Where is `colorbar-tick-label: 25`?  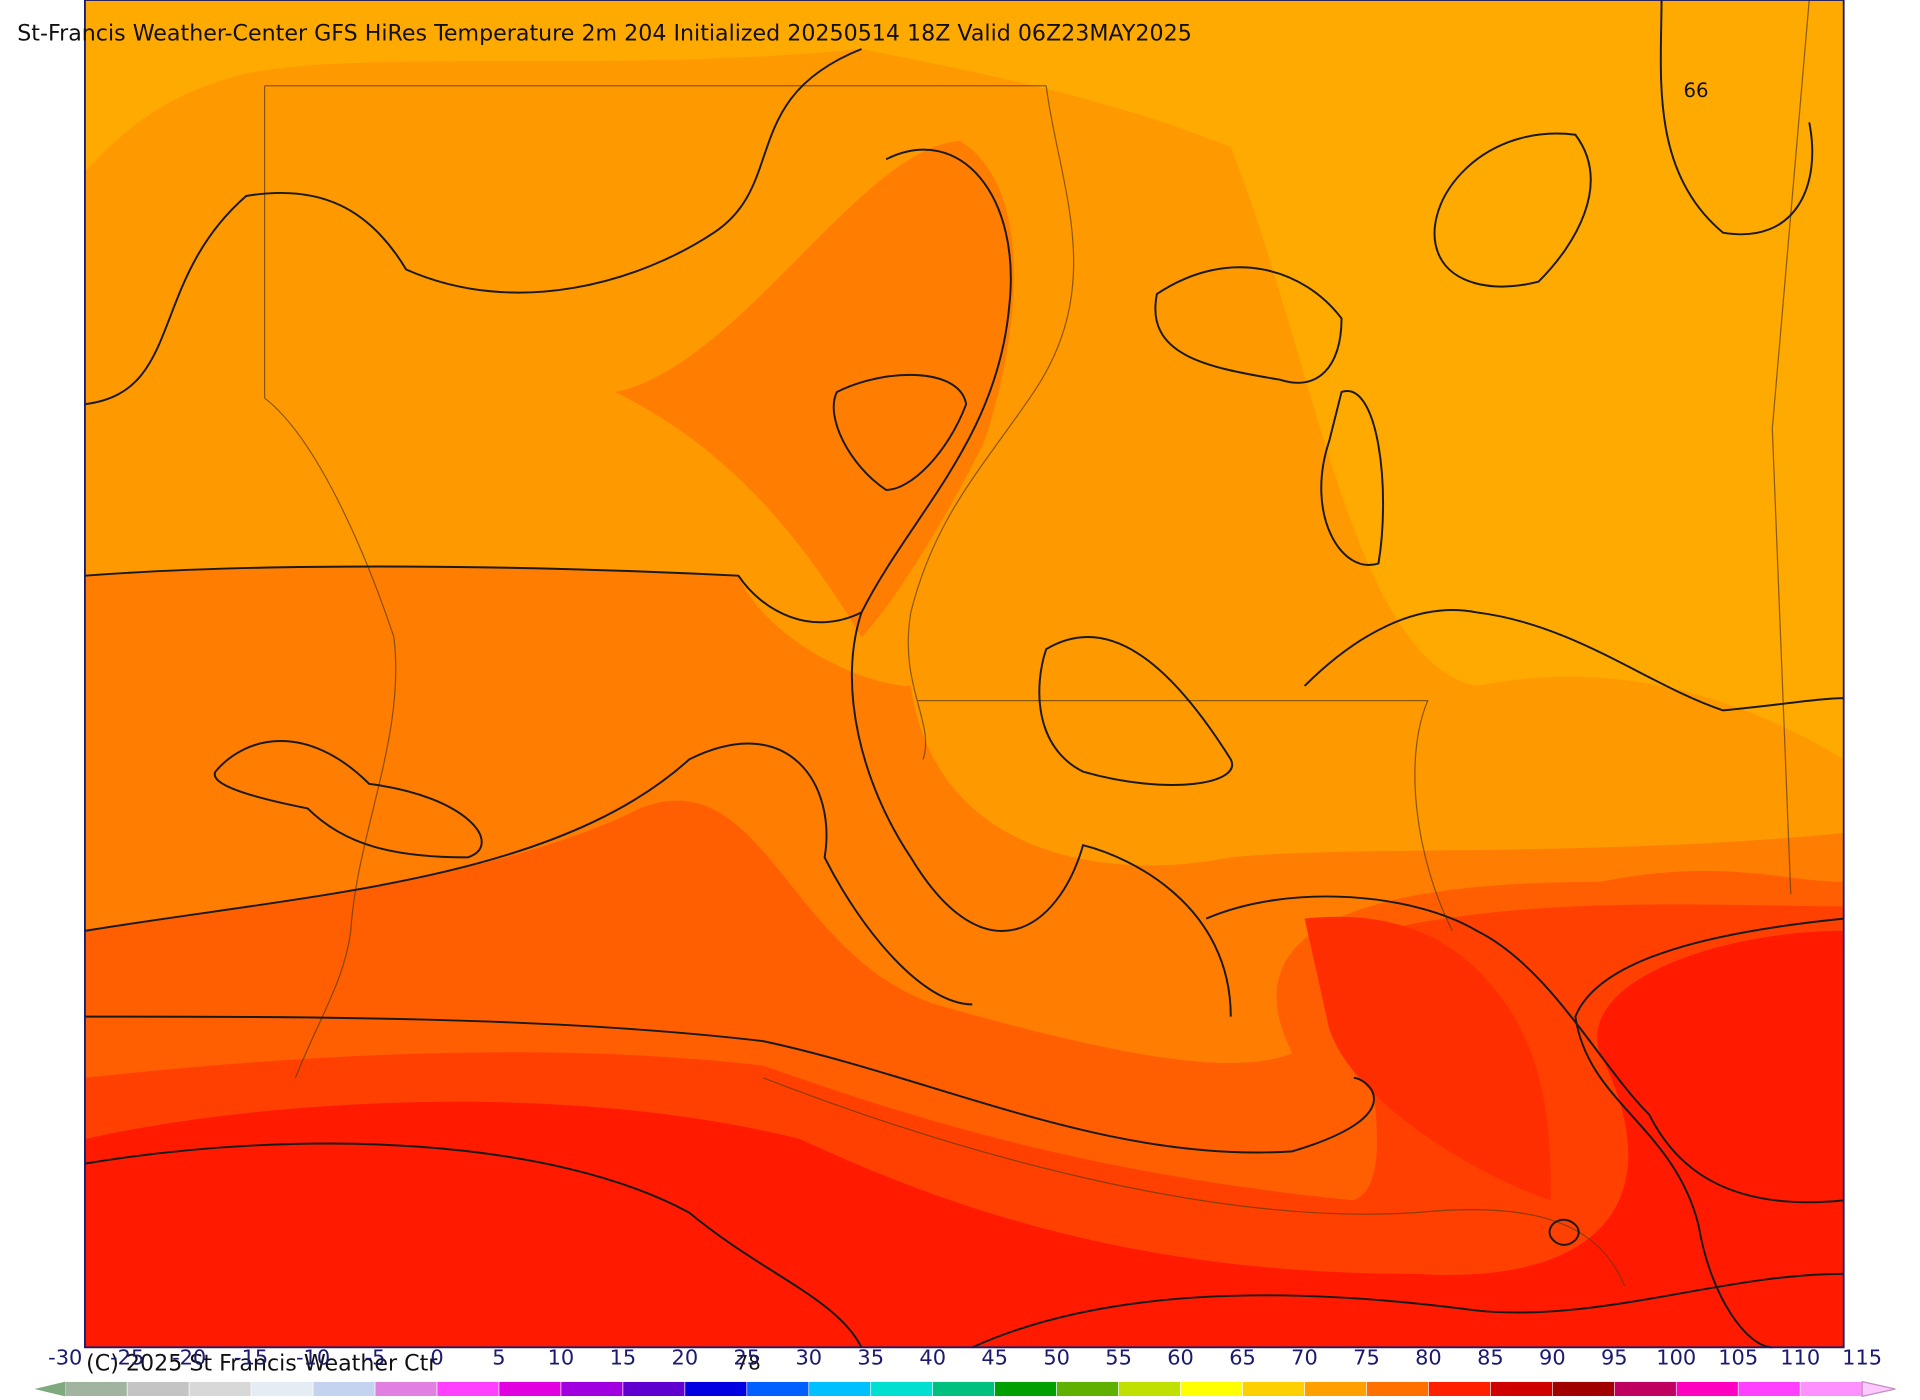
colorbar-tick-label: 25 is located at coordinates (747, 1358).